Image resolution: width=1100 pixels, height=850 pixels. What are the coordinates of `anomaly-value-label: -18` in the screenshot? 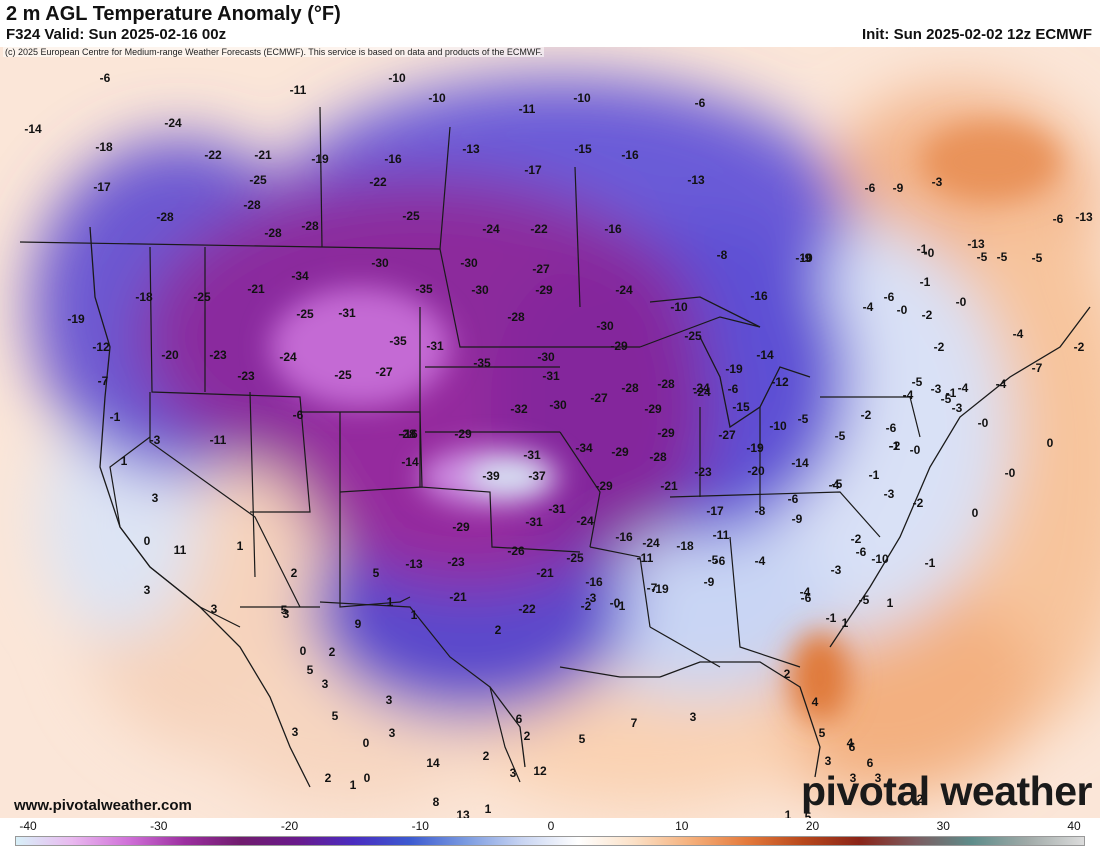 It's located at (144, 297).